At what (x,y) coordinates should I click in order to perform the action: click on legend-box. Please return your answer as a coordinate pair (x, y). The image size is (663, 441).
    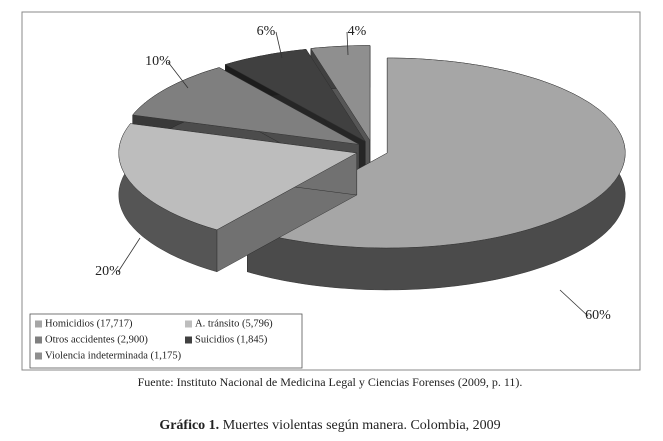
    Looking at the image, I should click on (166, 341).